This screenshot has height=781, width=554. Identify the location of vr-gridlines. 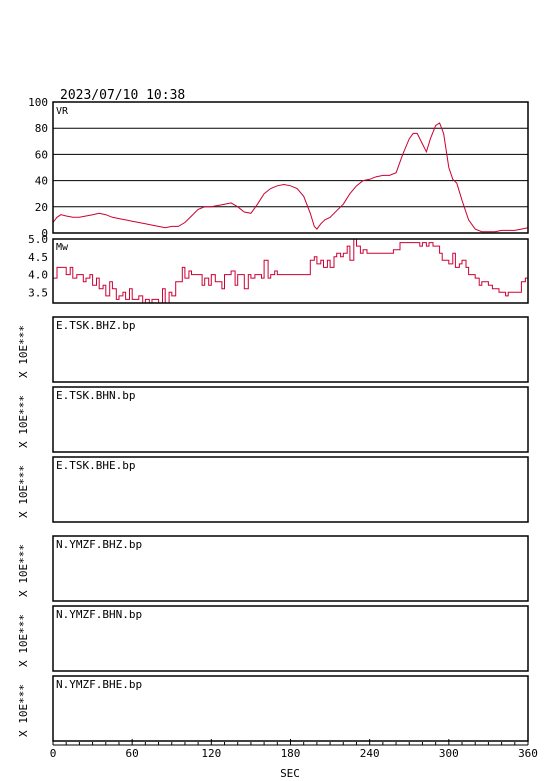
(290, 167).